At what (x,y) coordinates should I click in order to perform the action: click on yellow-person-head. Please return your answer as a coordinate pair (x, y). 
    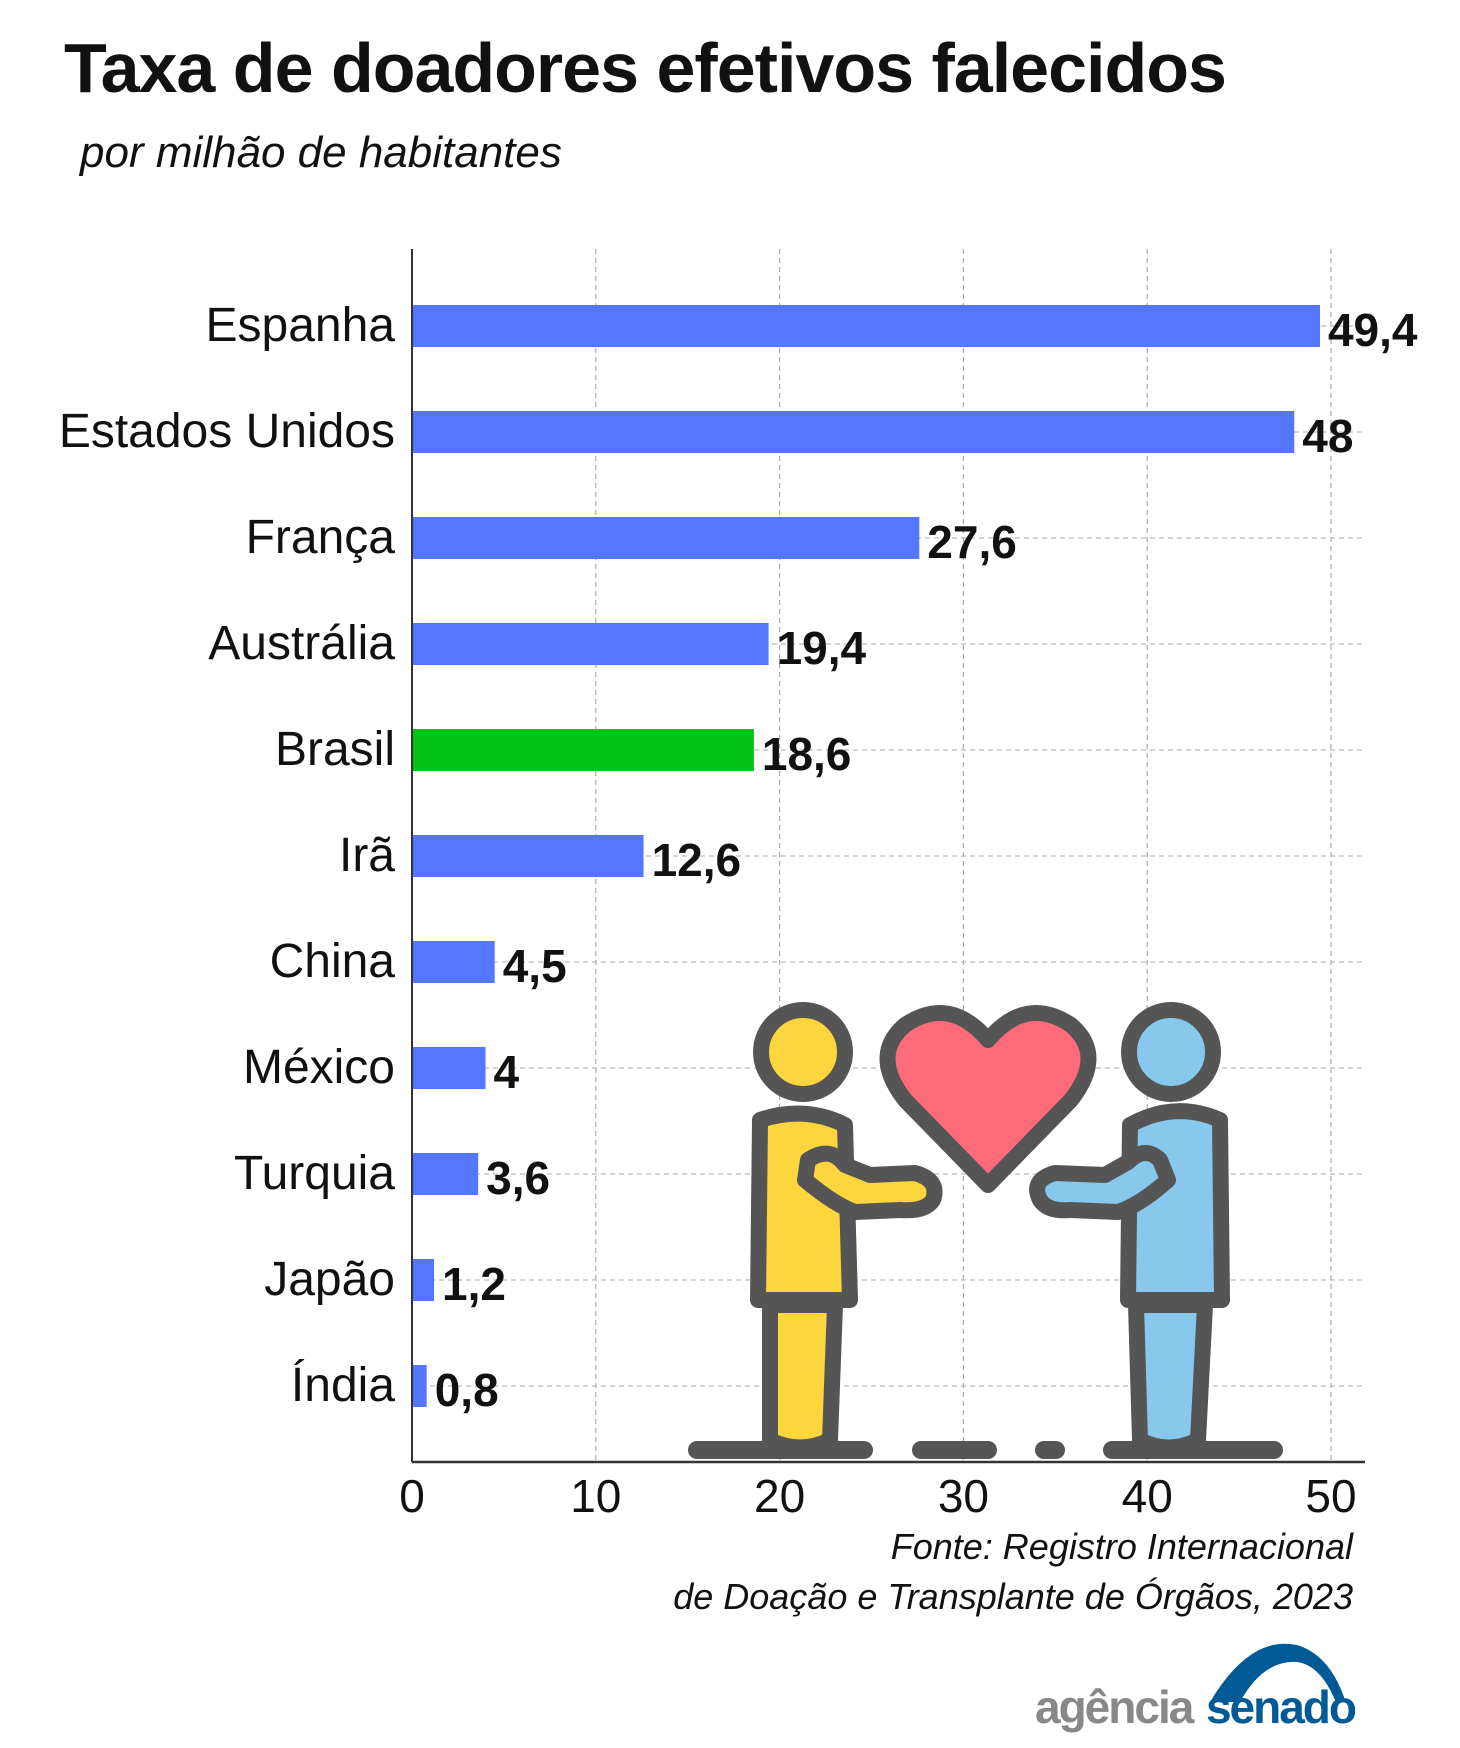
    Looking at the image, I should click on (803, 1052).